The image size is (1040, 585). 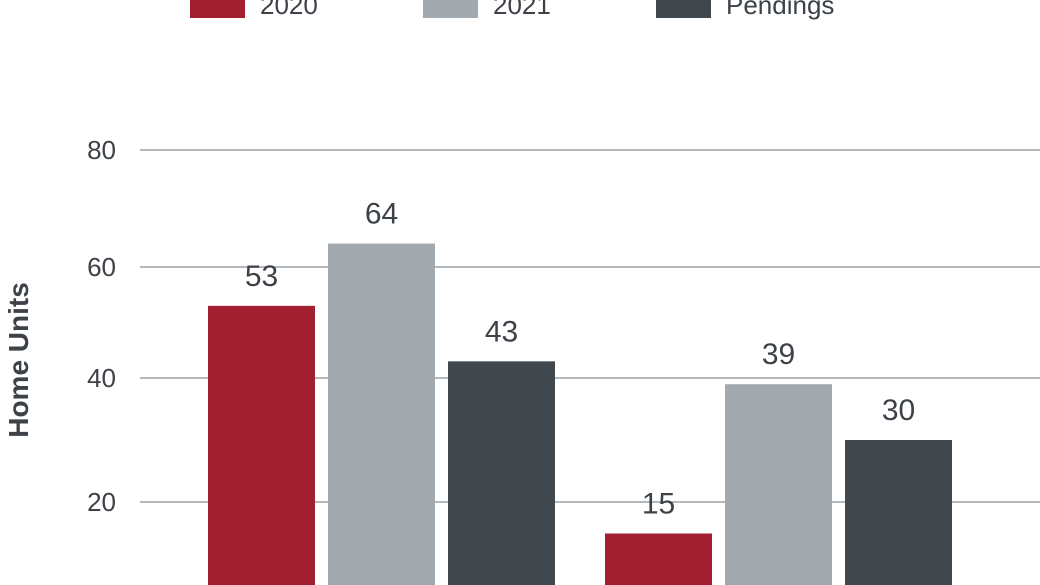 I want to click on y-axis-label: Home Units, so click(x=18, y=360).